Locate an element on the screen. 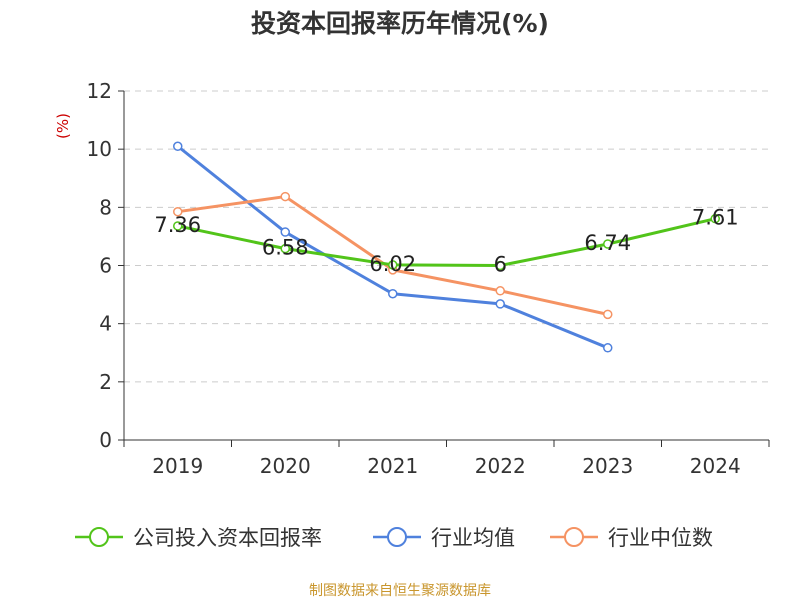 Image resolution: width=800 pixels, height=600 pixels. y-tick-label: 6 is located at coordinates (105, 266).